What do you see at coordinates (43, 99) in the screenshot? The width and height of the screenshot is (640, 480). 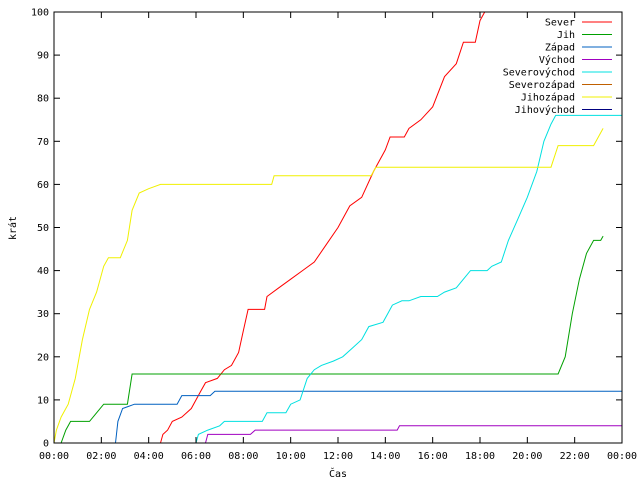 I see `y-tick-label: 80` at bounding box center [43, 99].